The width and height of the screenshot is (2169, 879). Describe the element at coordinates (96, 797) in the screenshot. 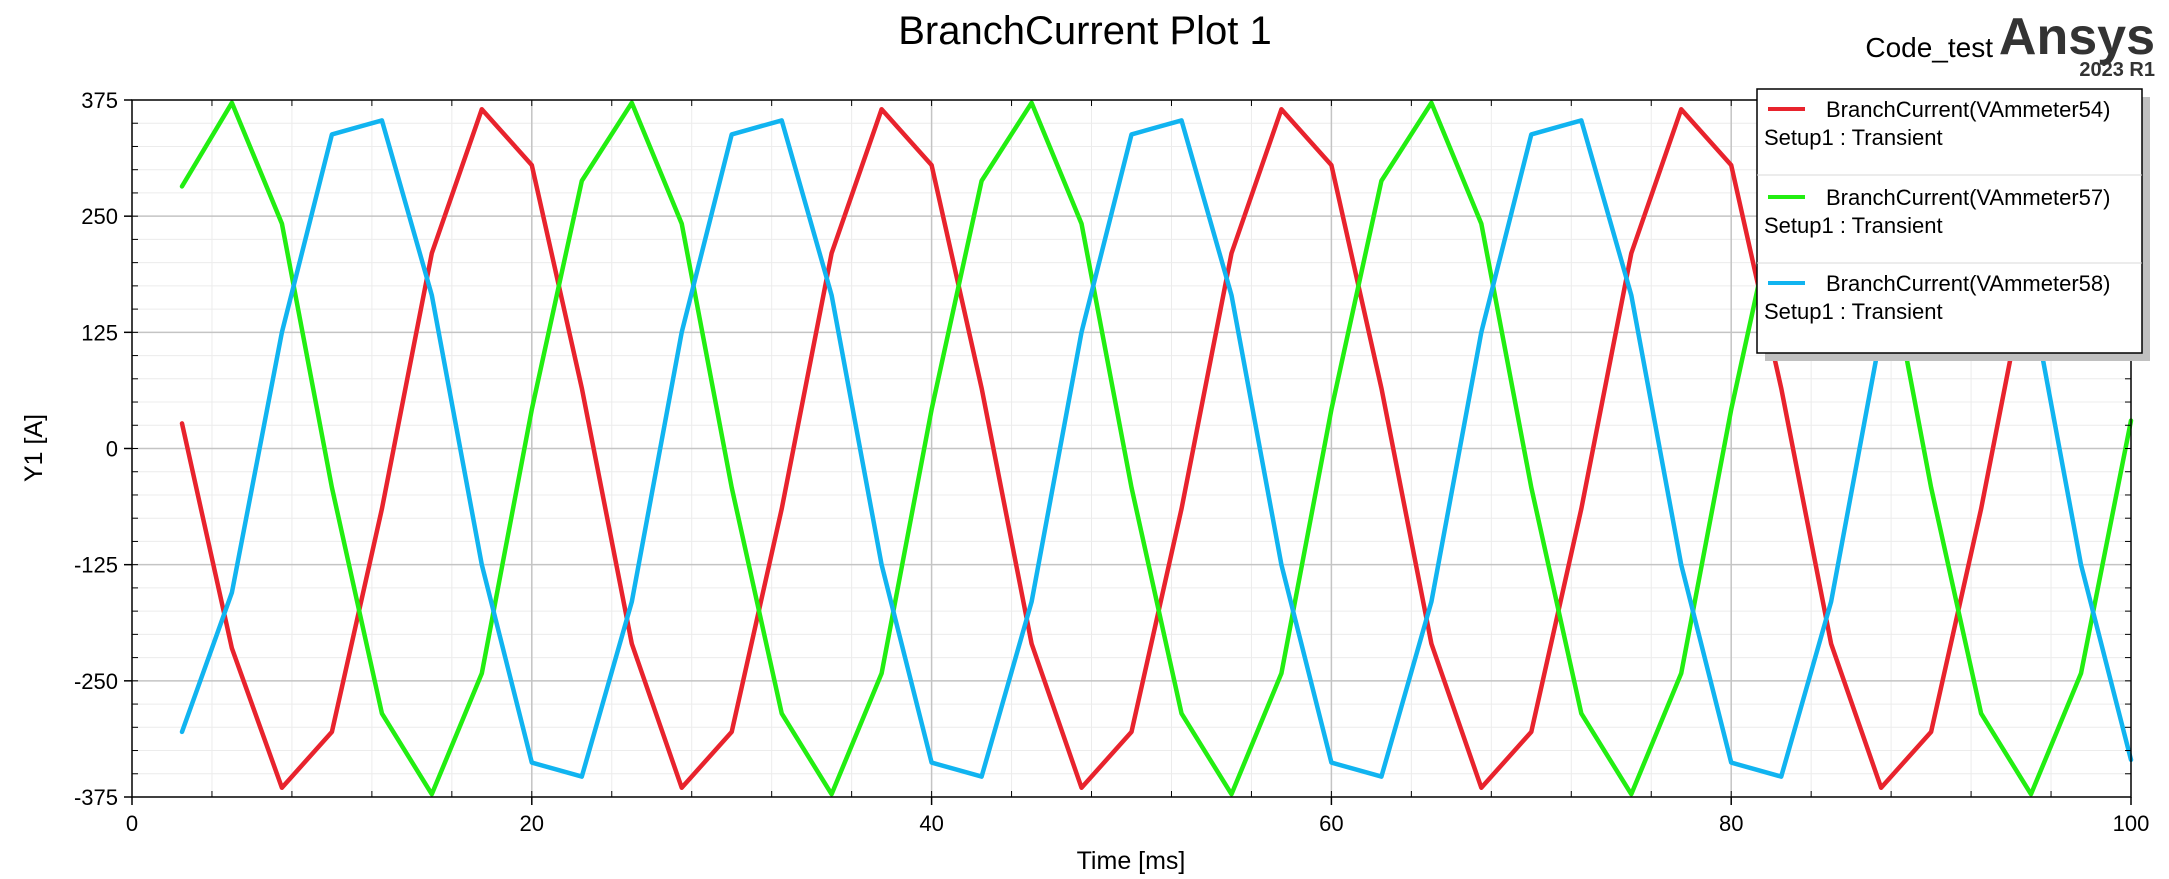

I see `y-tick-label: -375` at that location.